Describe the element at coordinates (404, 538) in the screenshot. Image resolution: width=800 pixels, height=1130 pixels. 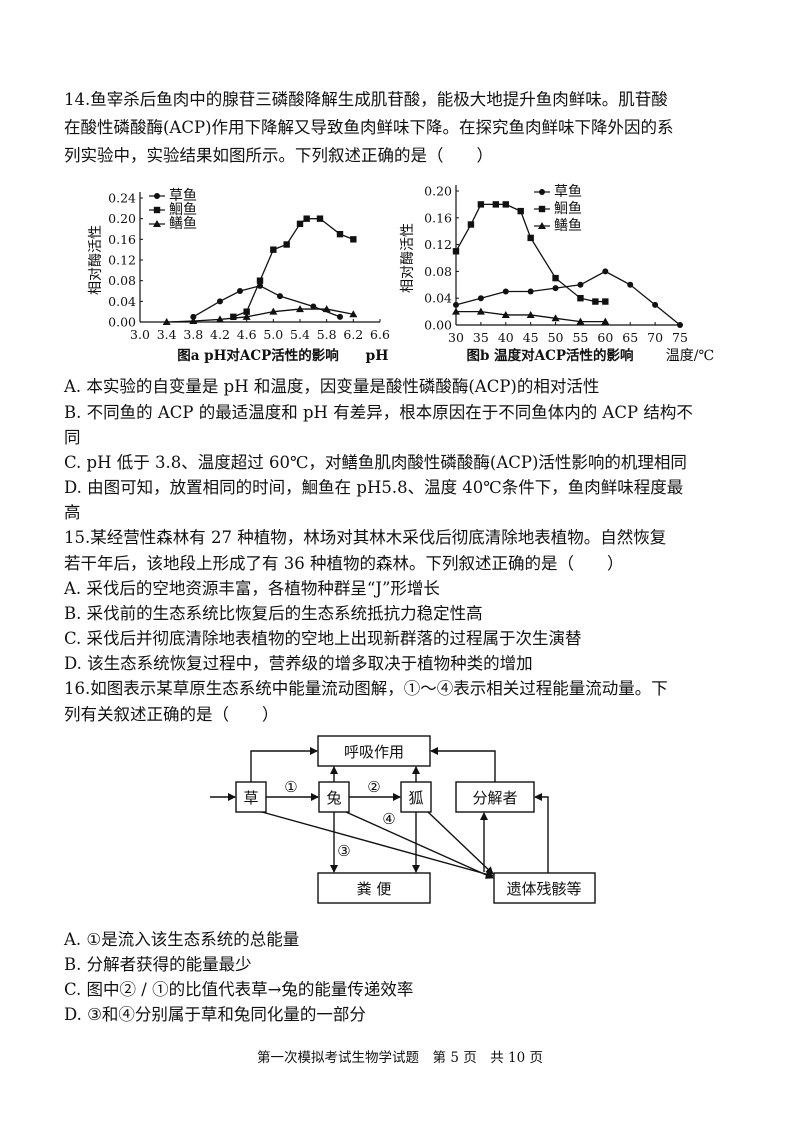
I see `q15-stem-line-1: 15.某经营性森林有 27 种植物，林场对其林木采伐后彻底清除地表植物。自然恢复` at that location.